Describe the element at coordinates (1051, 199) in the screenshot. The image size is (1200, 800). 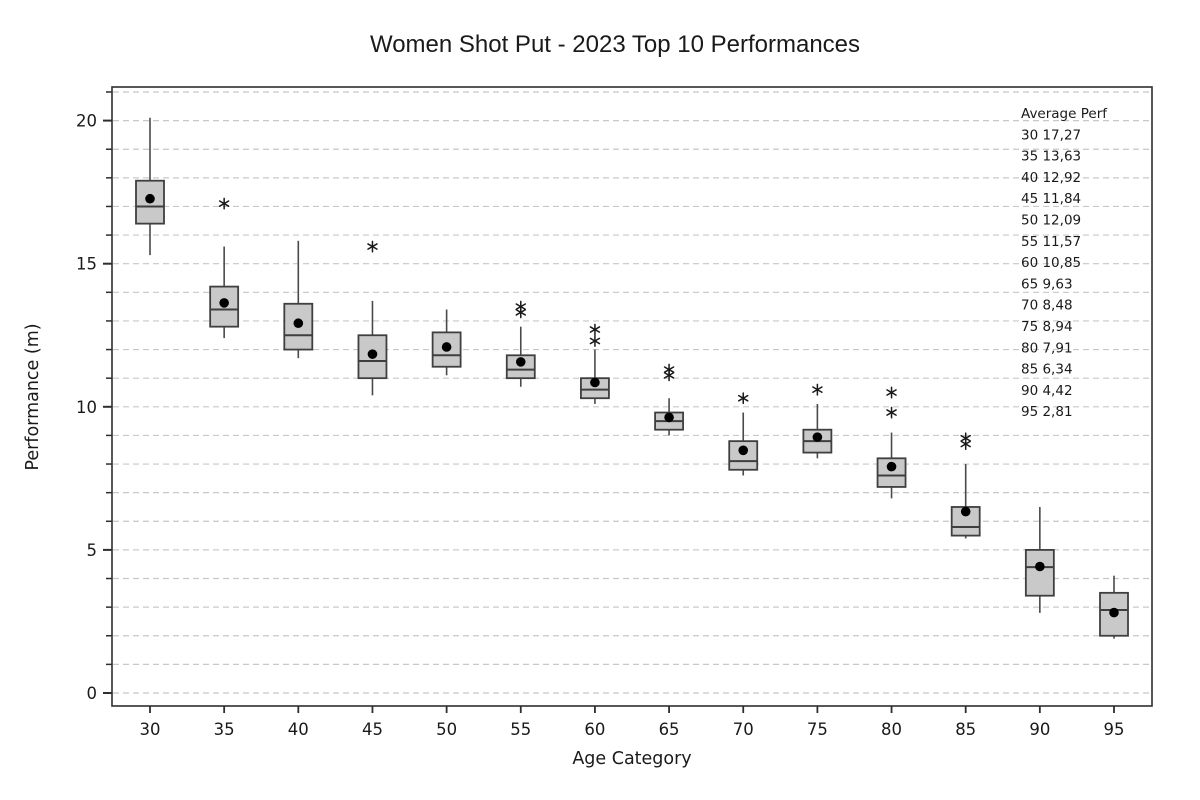
I see `annotation-line: 45 11,84` at that location.